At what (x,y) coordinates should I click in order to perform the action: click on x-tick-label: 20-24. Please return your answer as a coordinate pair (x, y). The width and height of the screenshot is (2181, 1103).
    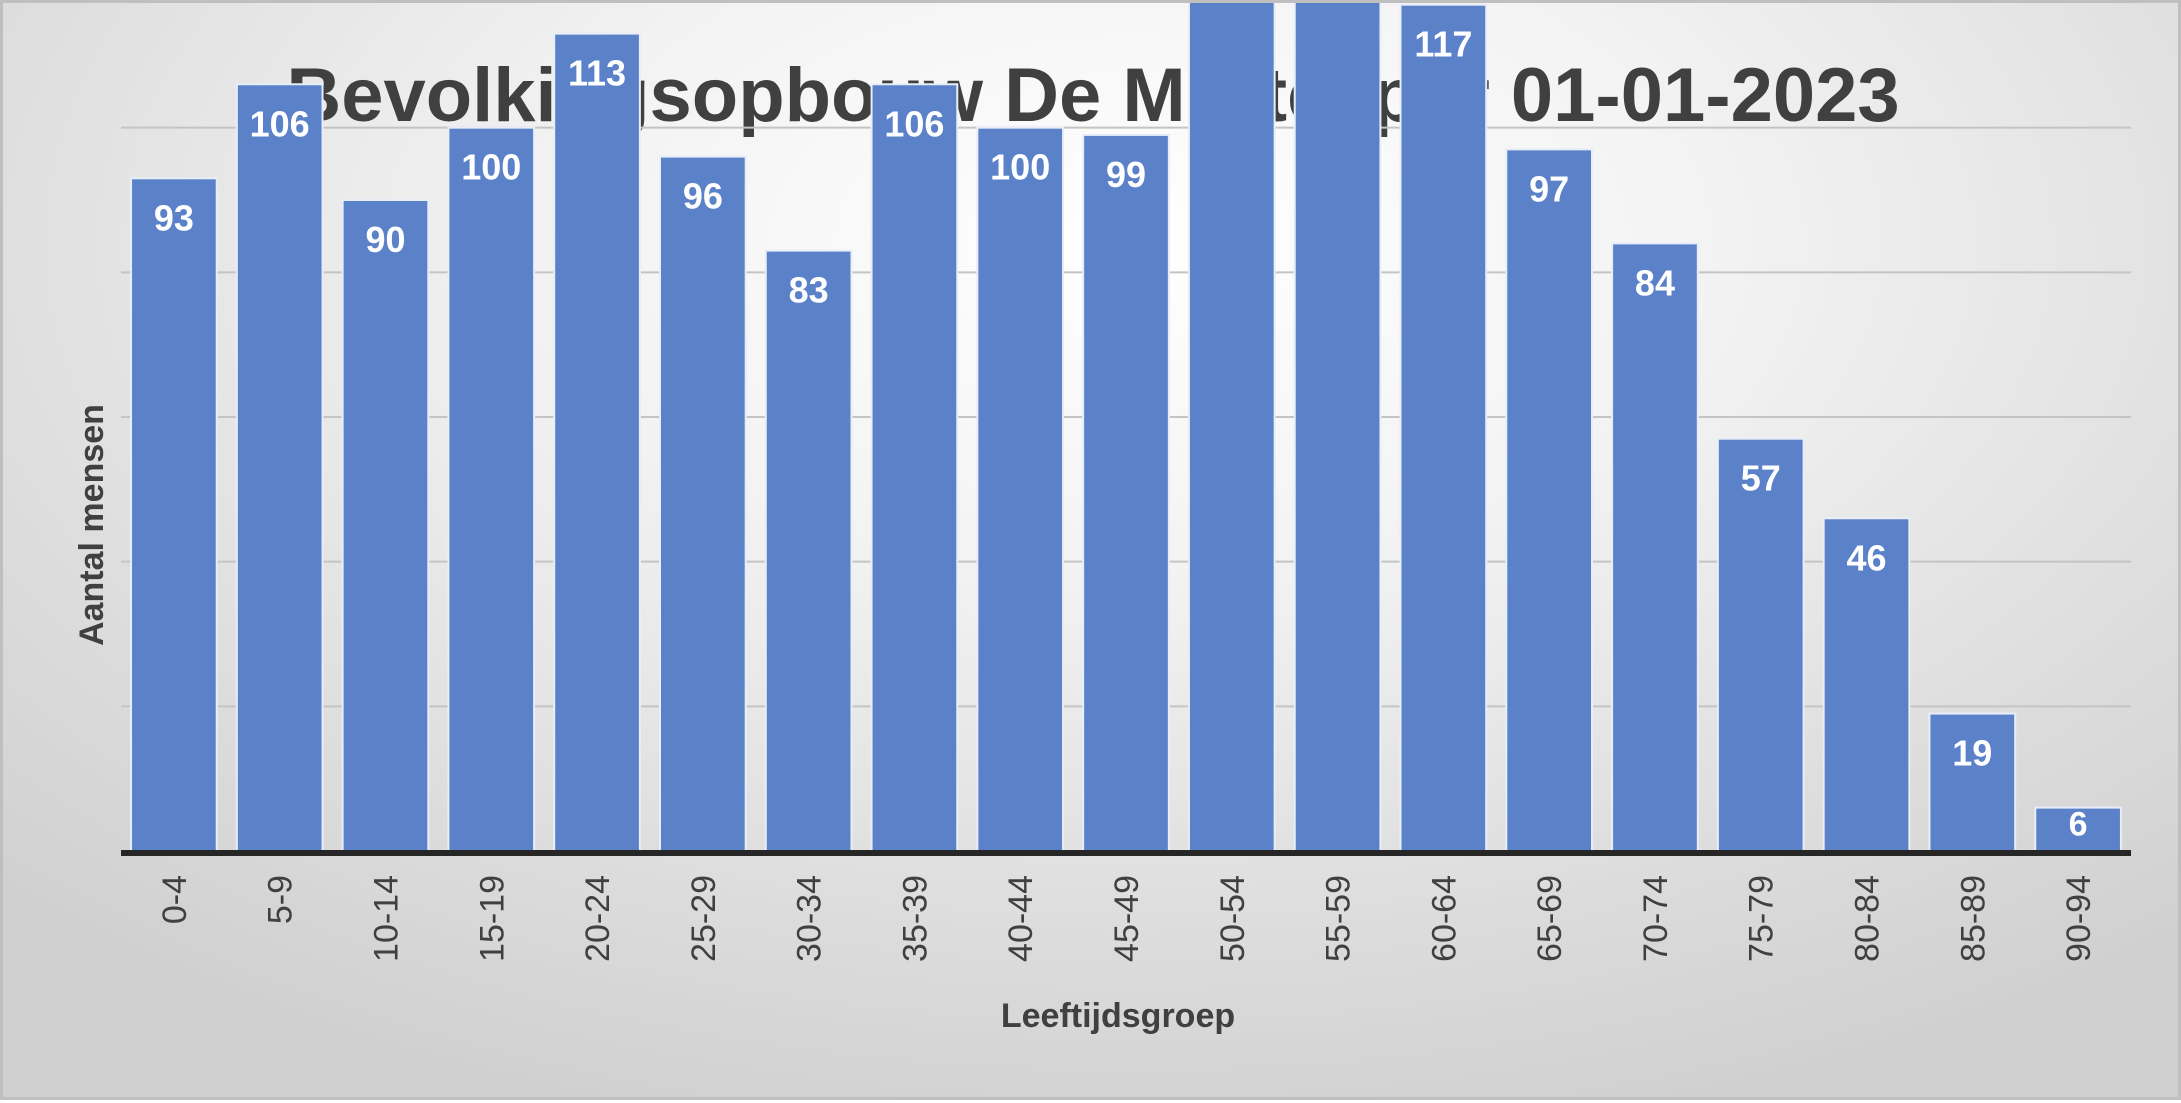
    Looking at the image, I should click on (598, 918).